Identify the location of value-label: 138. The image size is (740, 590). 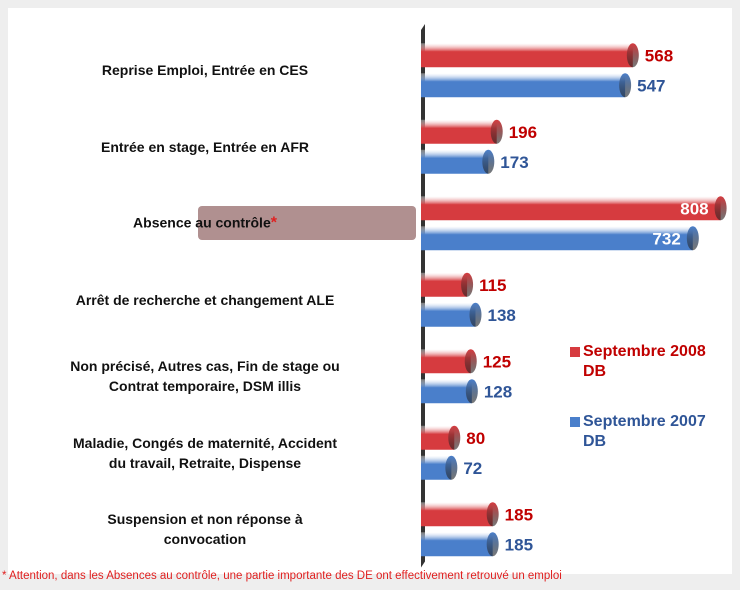
(501, 315).